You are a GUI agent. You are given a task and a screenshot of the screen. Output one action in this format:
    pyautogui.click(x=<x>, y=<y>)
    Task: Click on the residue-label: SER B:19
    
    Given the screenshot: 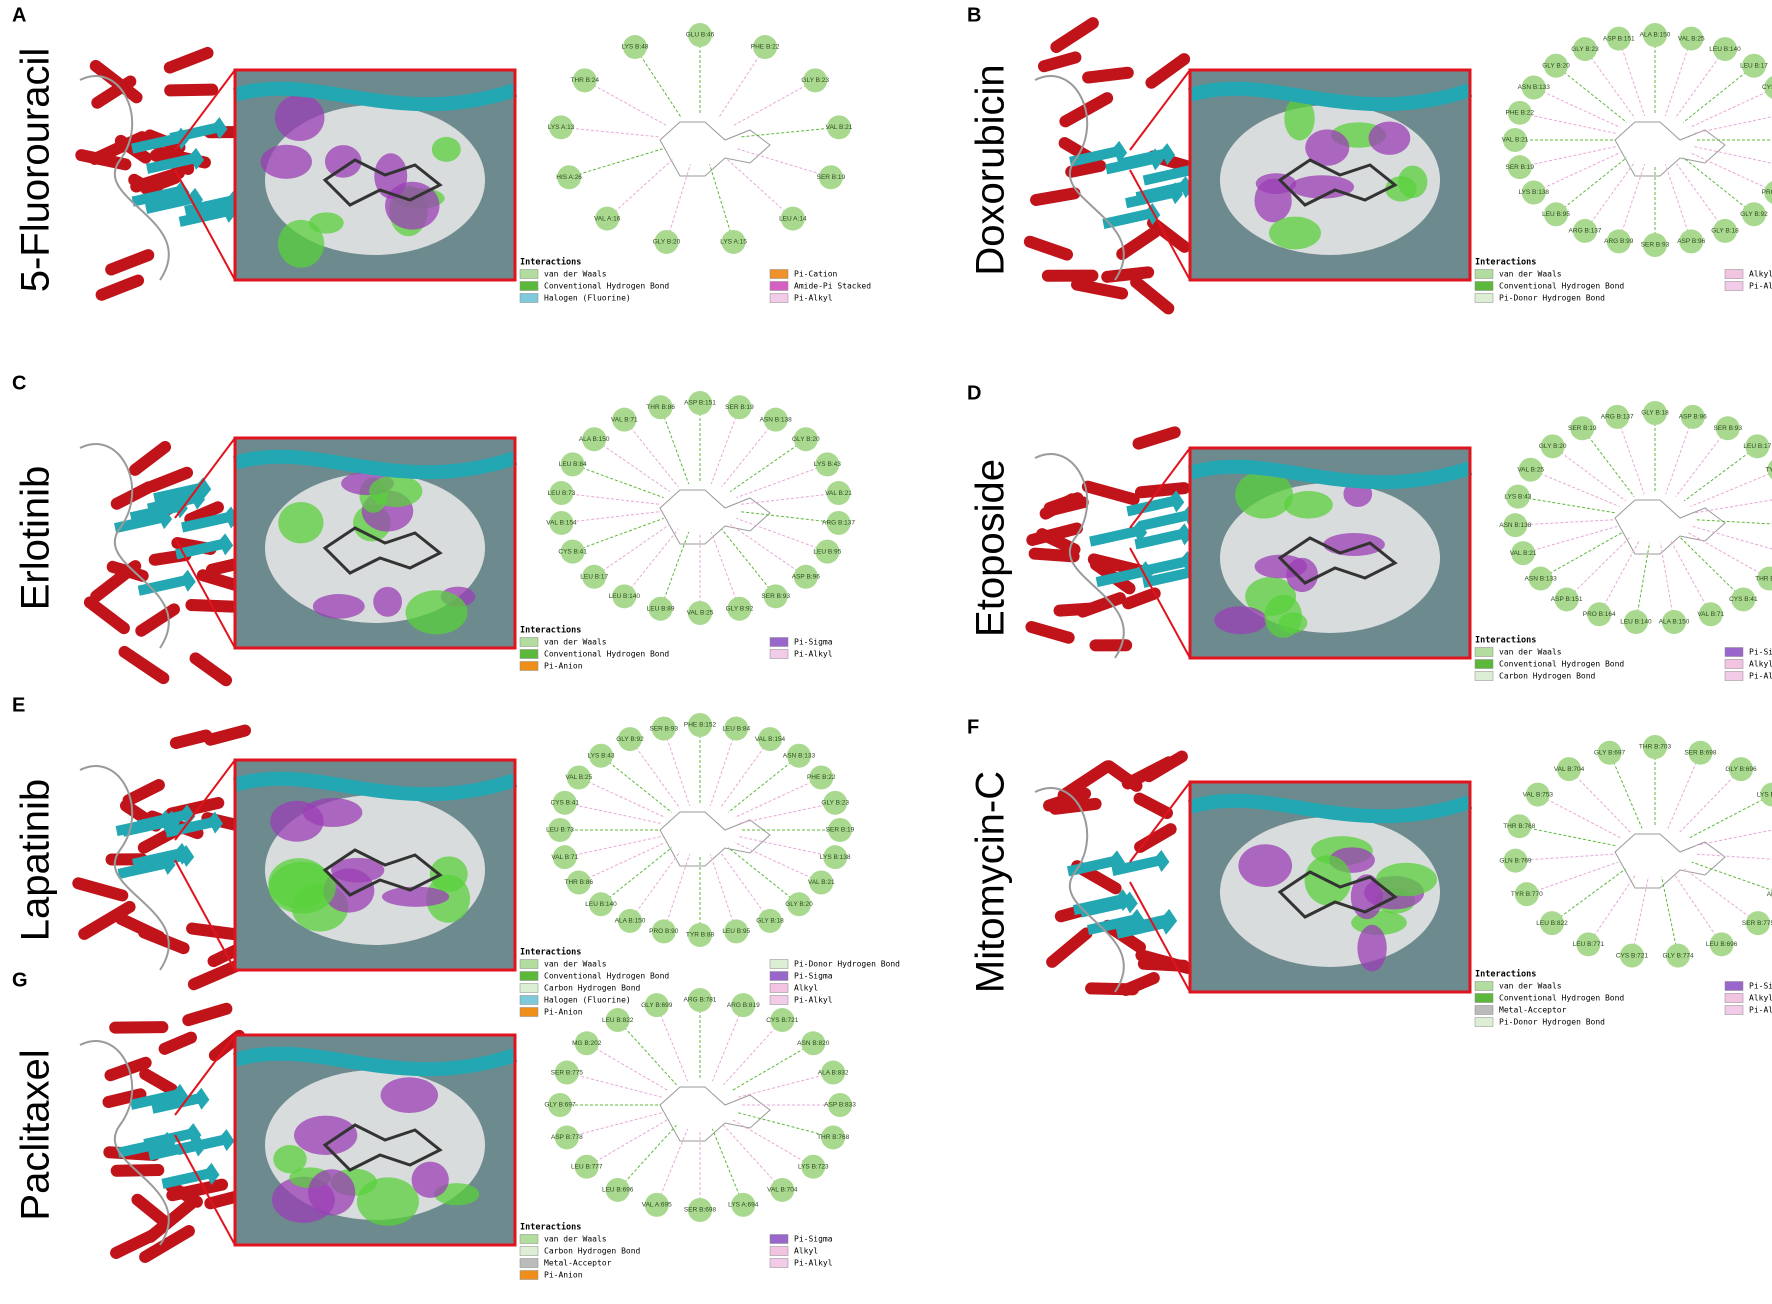 What is the action you would take?
    pyautogui.click(x=1519, y=167)
    